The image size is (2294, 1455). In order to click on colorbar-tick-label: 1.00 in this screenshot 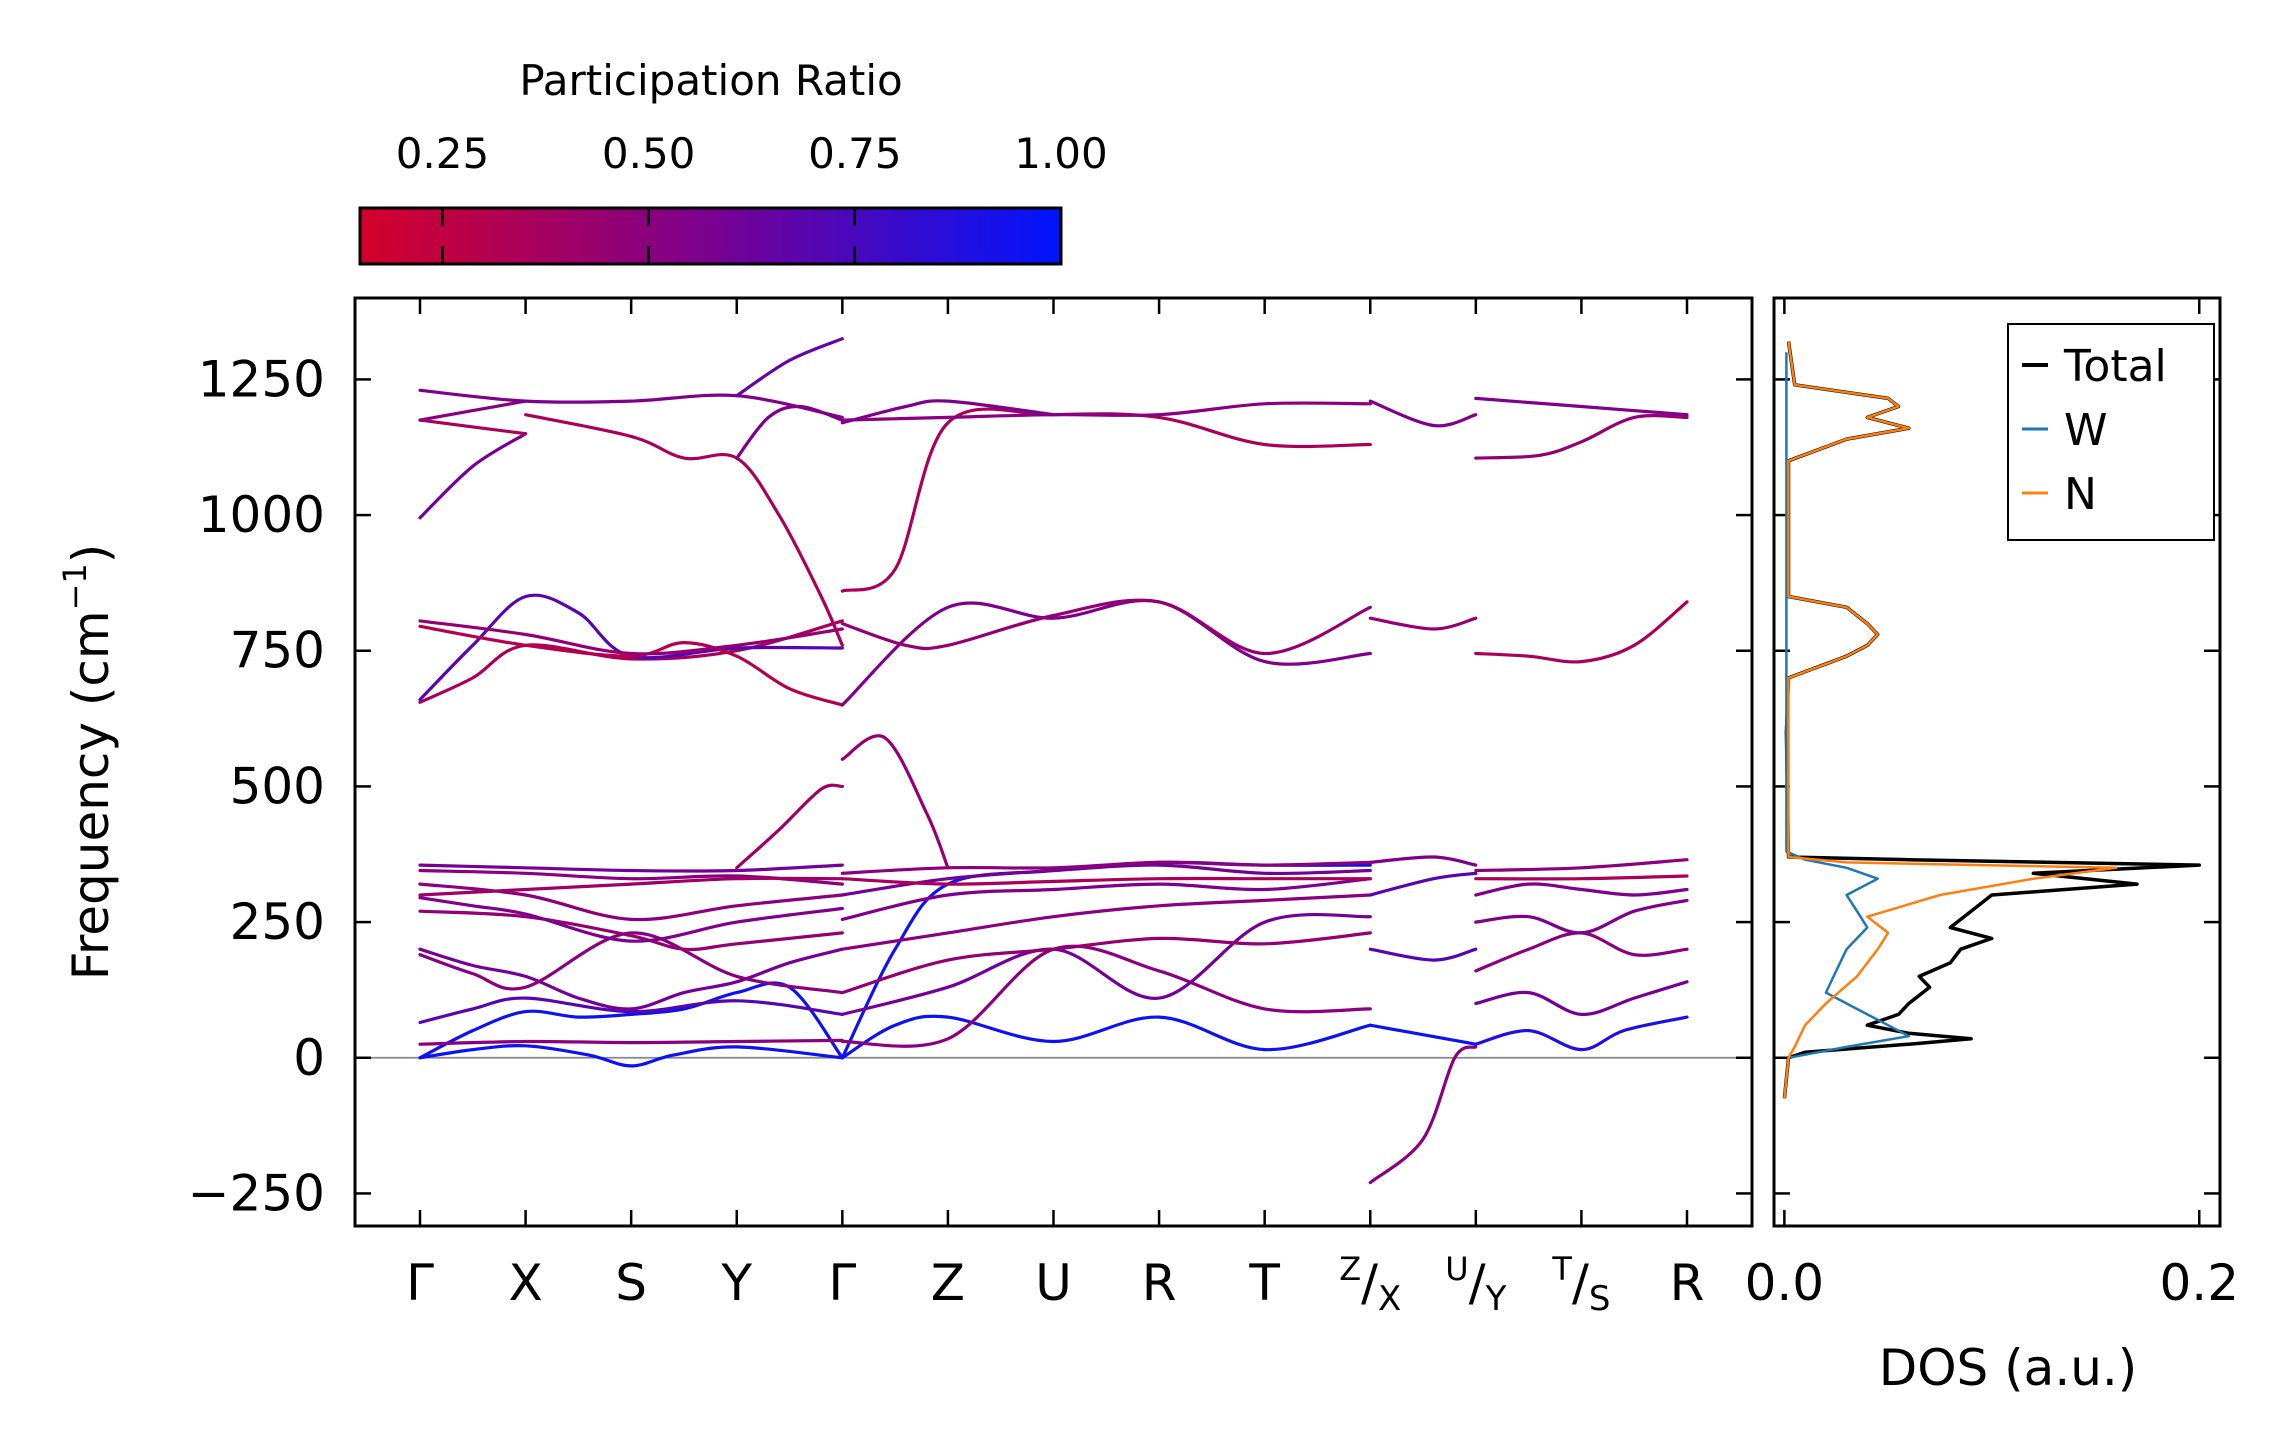, I will do `click(1061, 153)`.